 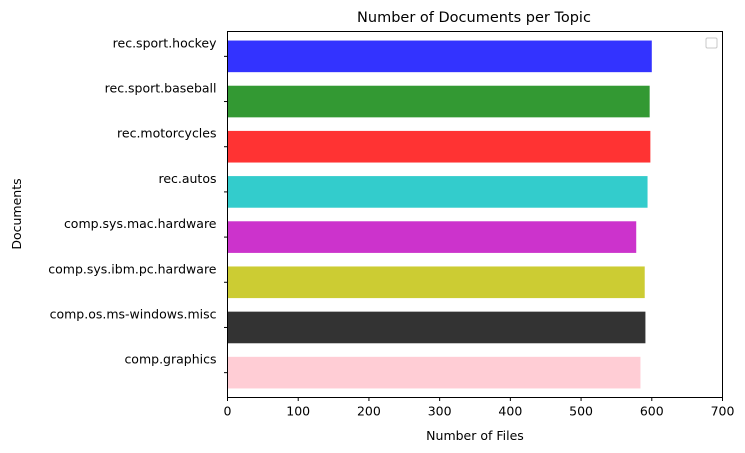 What do you see at coordinates (434, 372) in the screenshot?
I see `bar-comp.graphics` at bounding box center [434, 372].